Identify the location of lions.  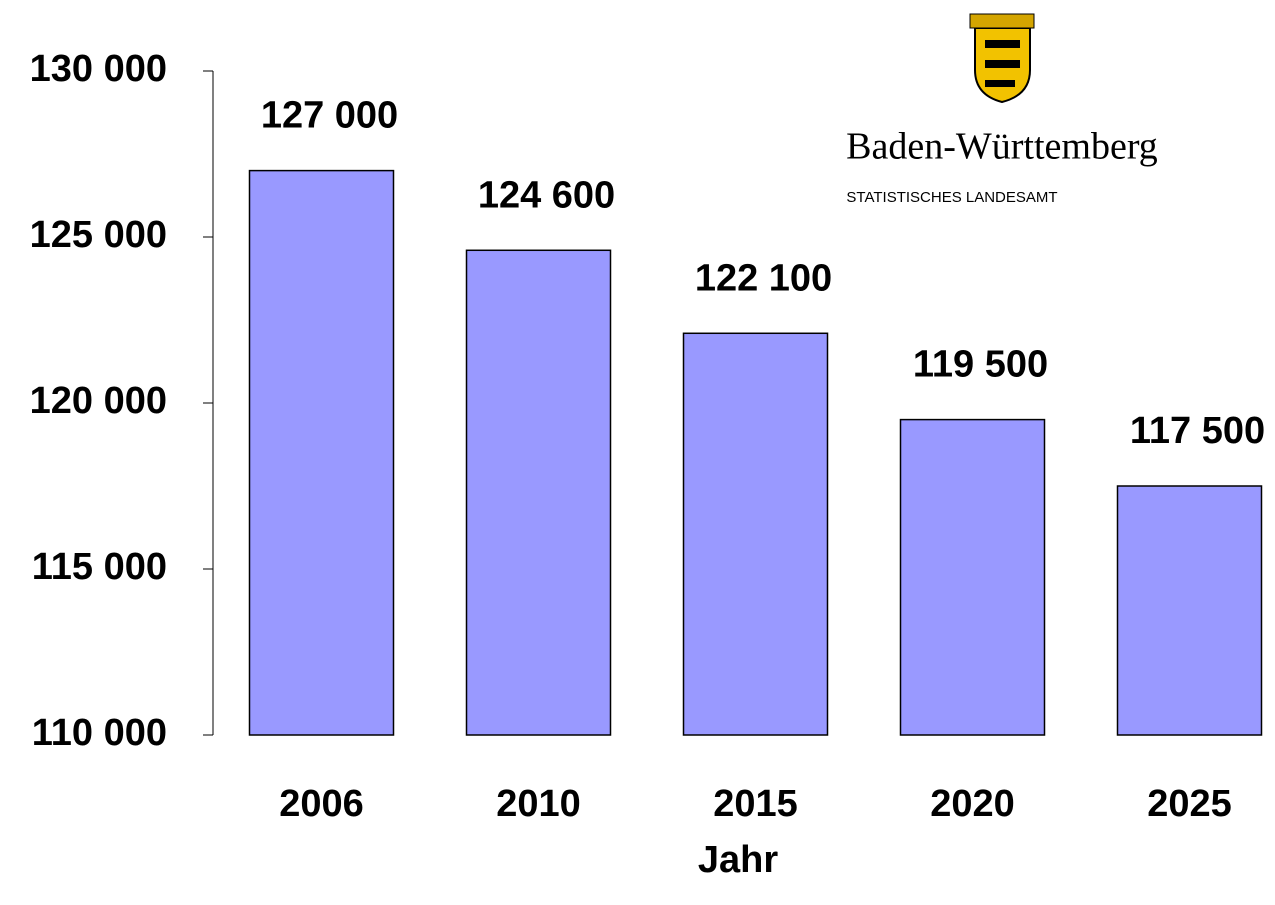
(1002, 63).